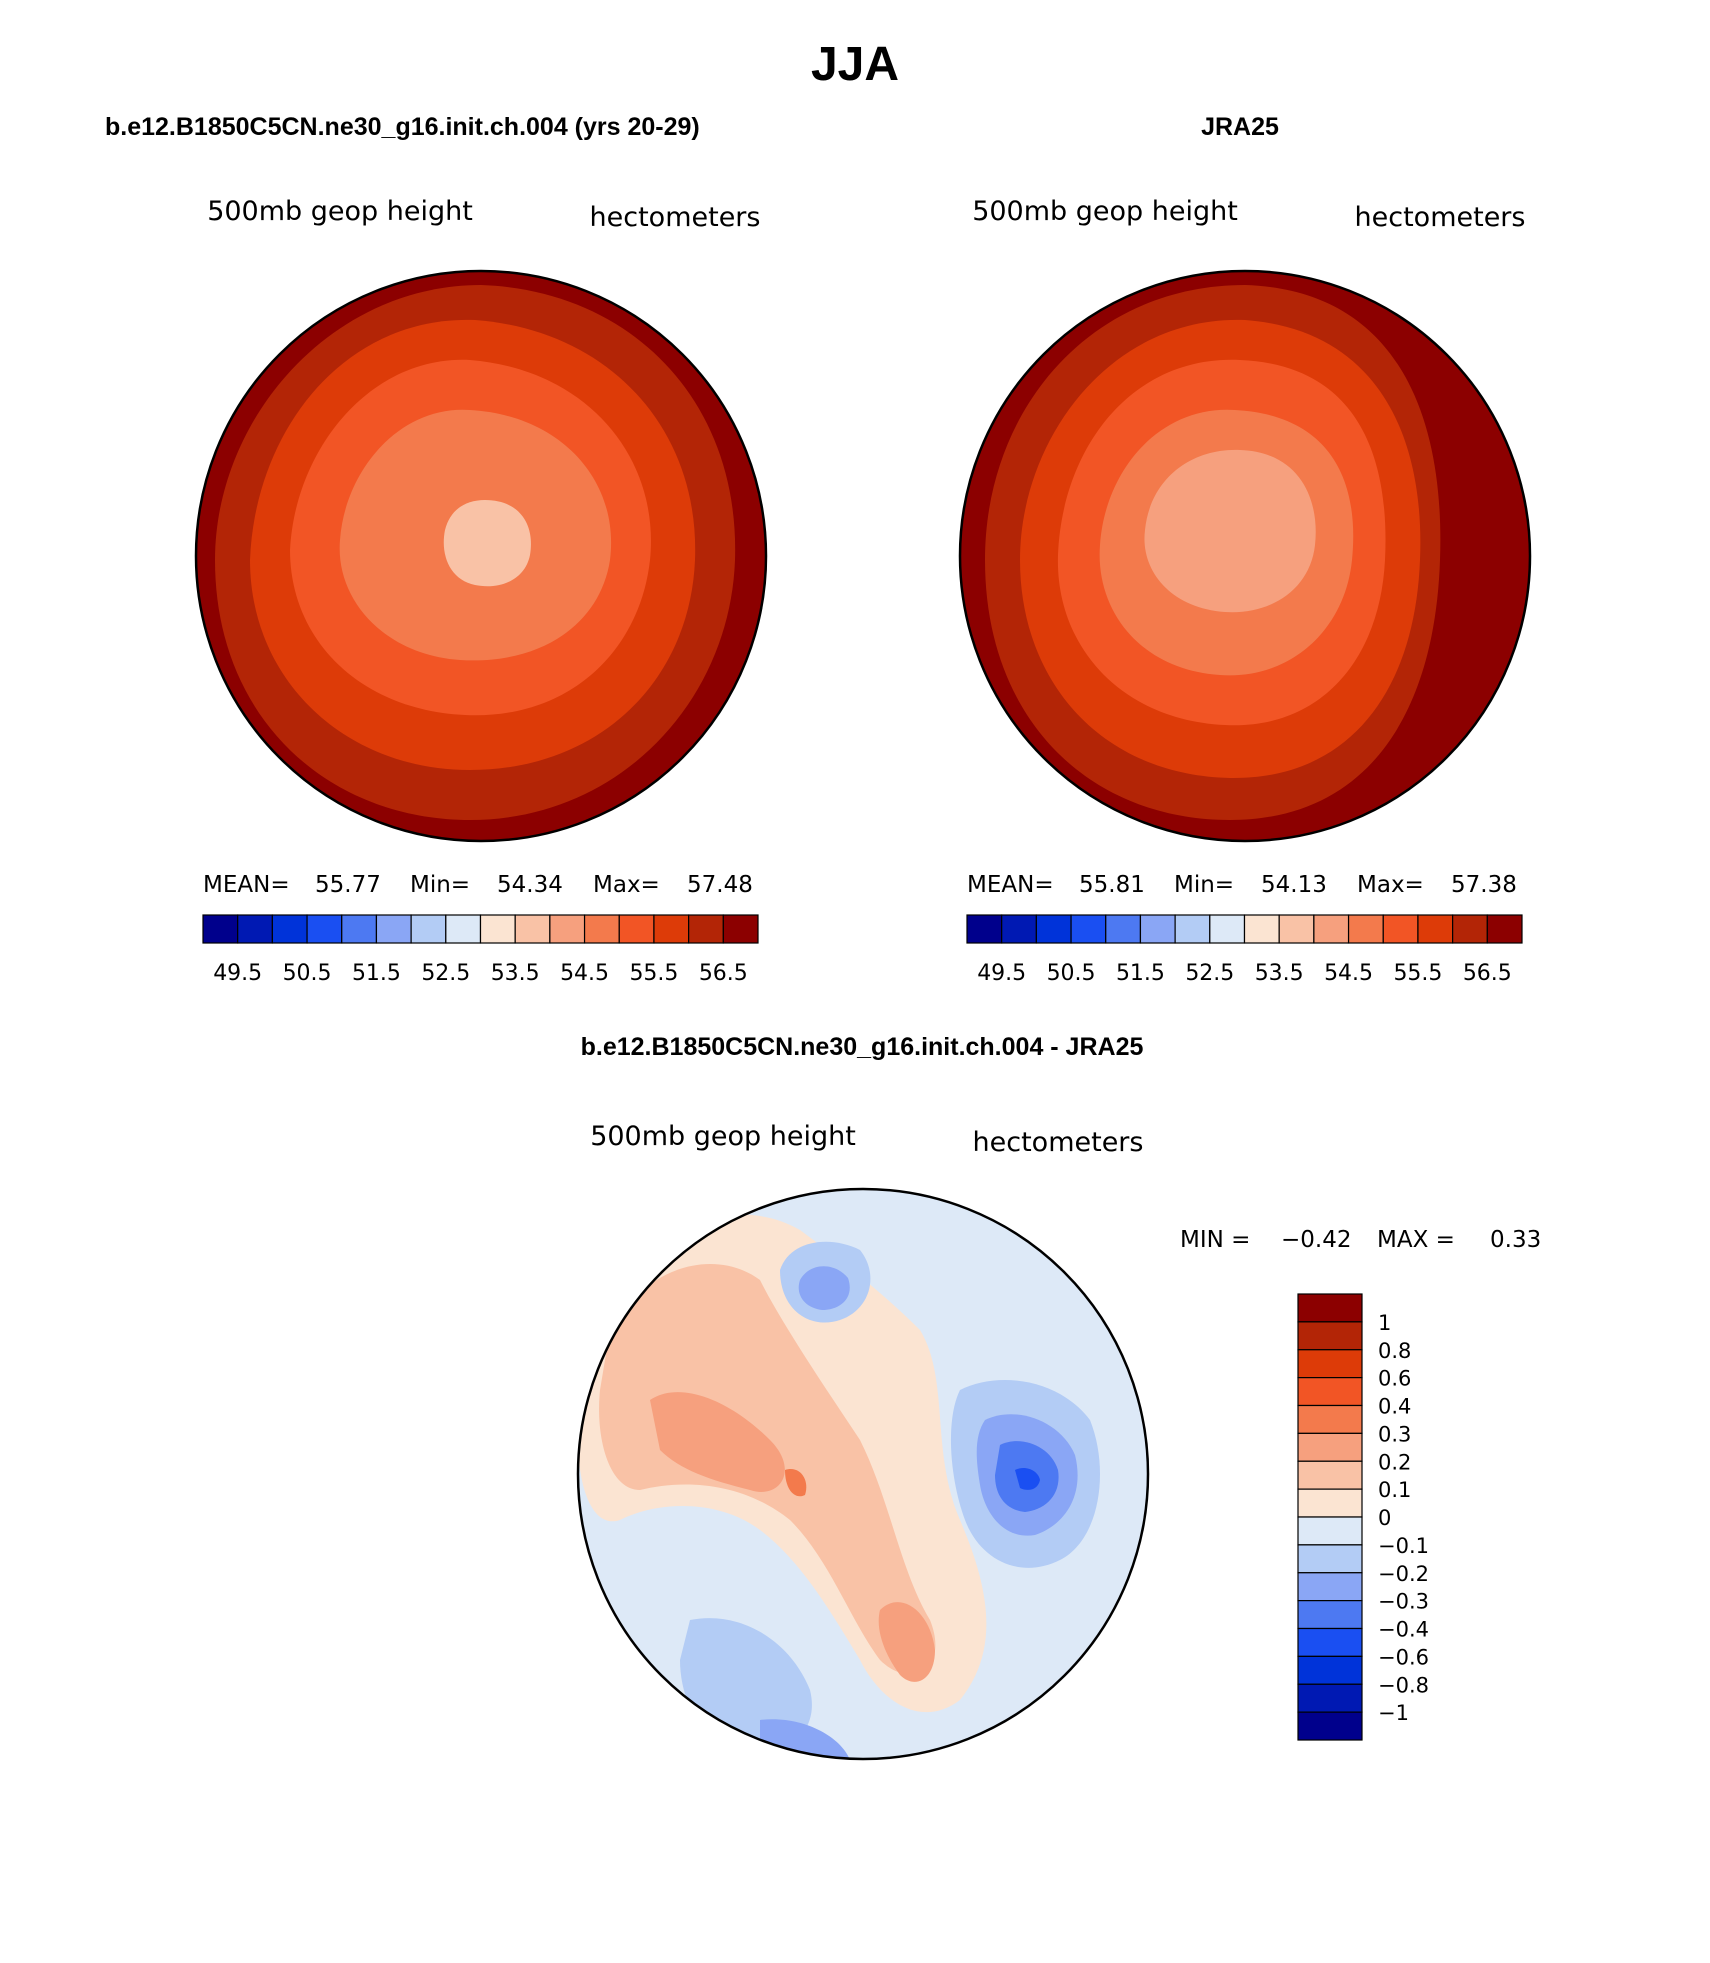 The height and width of the screenshot is (1963, 1710). Describe the element at coordinates (1403, 1574) in the screenshot. I see `colorbar-tick-label: −0.2` at that location.